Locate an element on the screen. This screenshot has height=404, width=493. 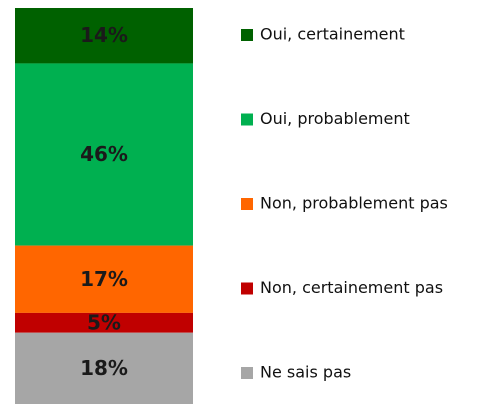
legend-label: Oui, certainement is located at coordinates (332, 34).